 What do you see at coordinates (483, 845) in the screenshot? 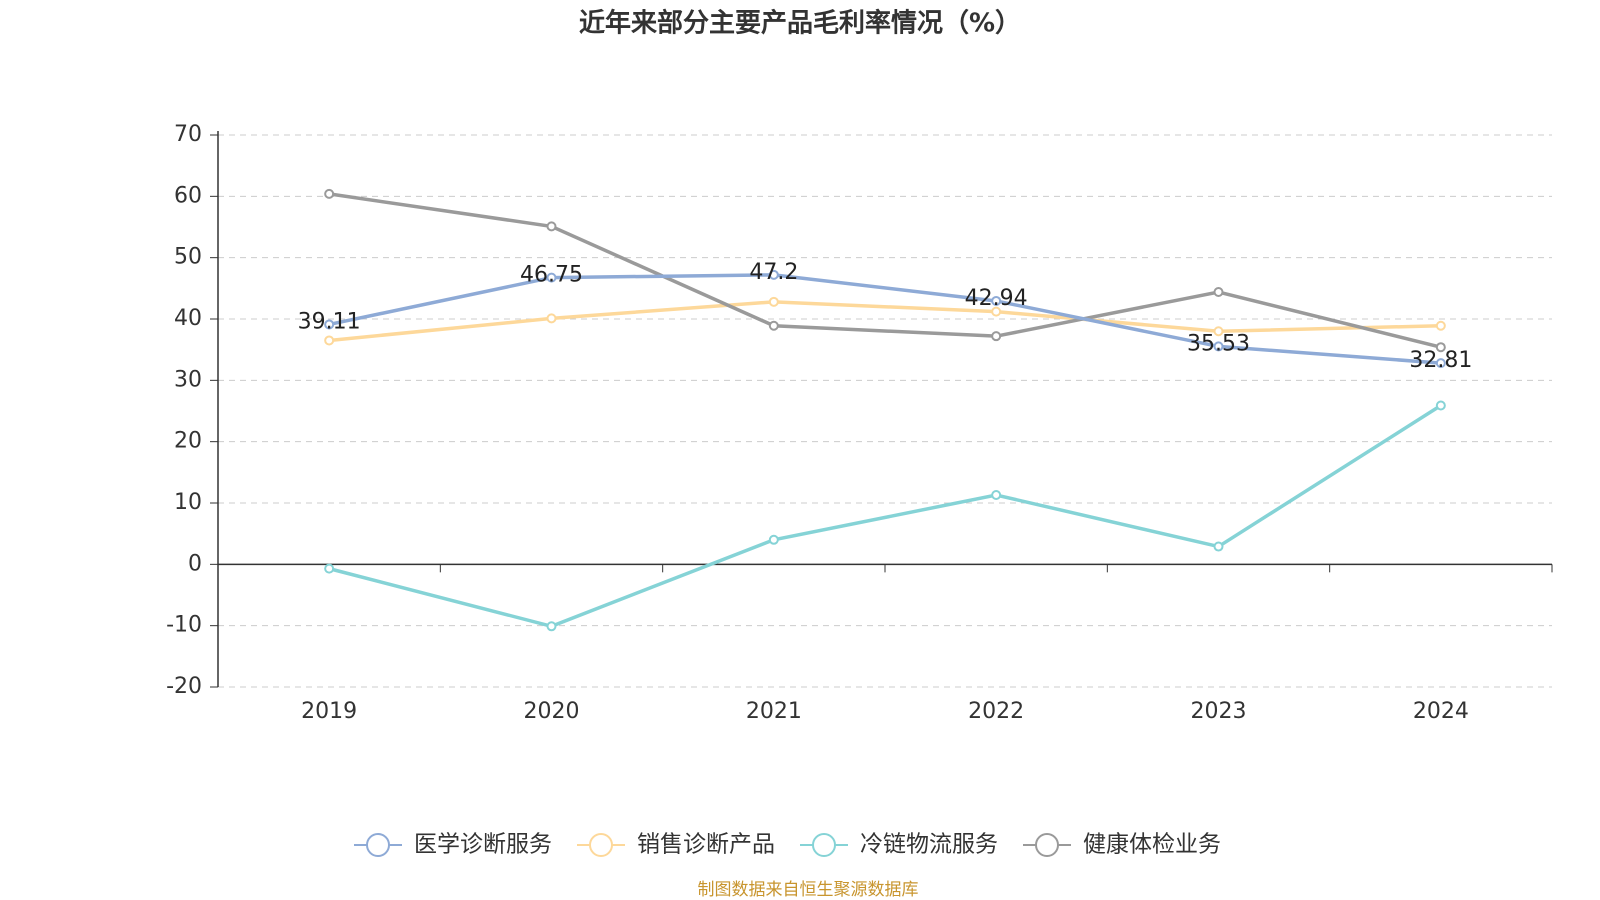
I see `legend-label: 医学诊断服务` at bounding box center [483, 845].